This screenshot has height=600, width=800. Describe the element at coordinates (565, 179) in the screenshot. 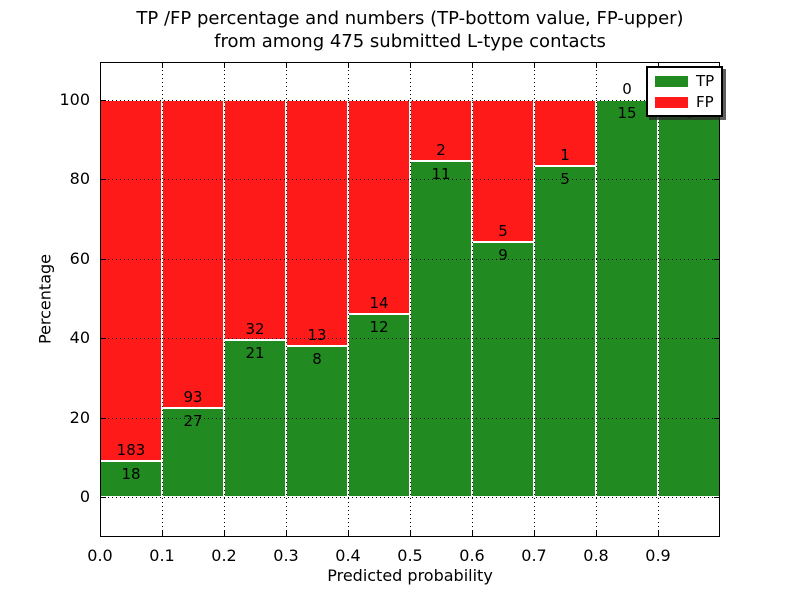

I see `tp-count-label: 5` at that location.